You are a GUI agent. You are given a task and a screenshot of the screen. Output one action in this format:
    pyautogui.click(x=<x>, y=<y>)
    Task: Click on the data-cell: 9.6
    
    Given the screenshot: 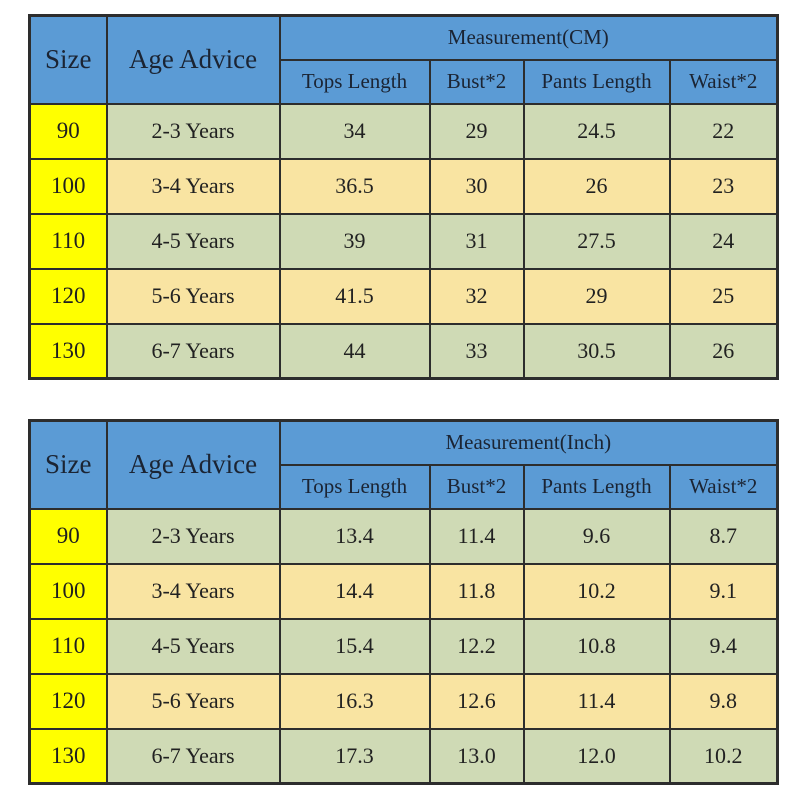 What is the action you would take?
    pyautogui.click(x=596, y=536)
    